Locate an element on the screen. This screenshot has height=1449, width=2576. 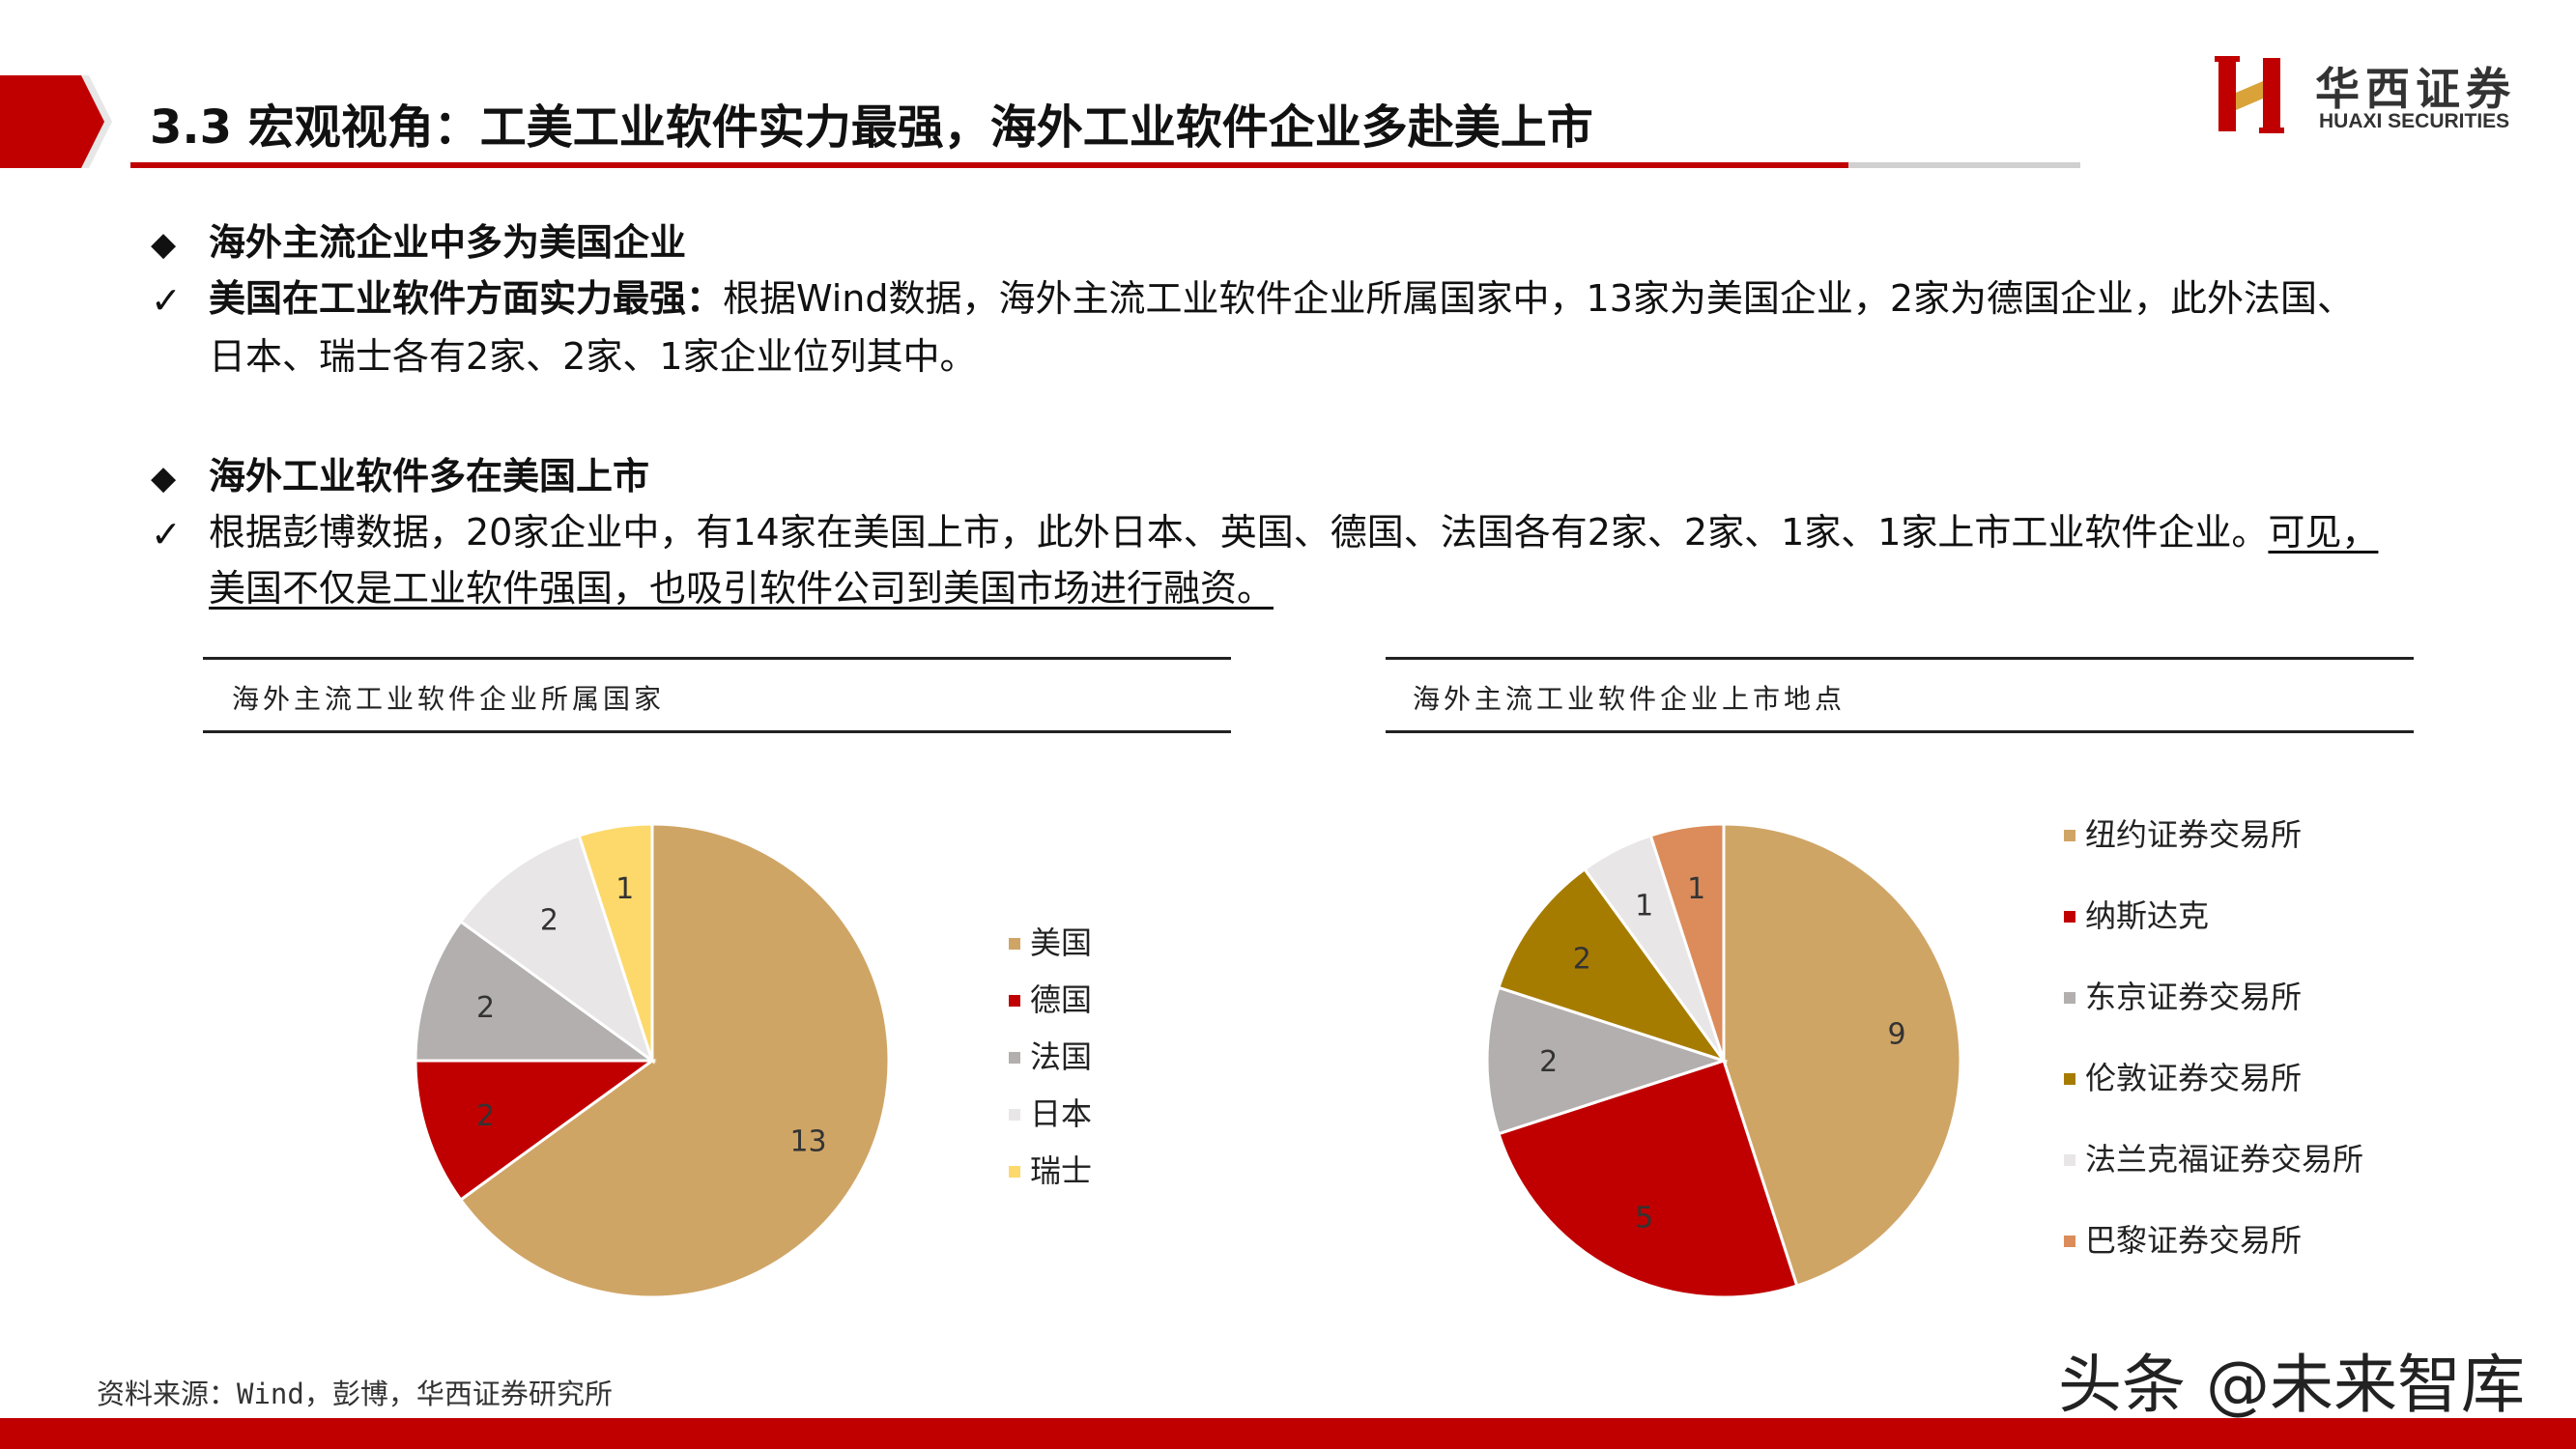
legend-label: 纳斯达克 is located at coordinates (2148, 915).